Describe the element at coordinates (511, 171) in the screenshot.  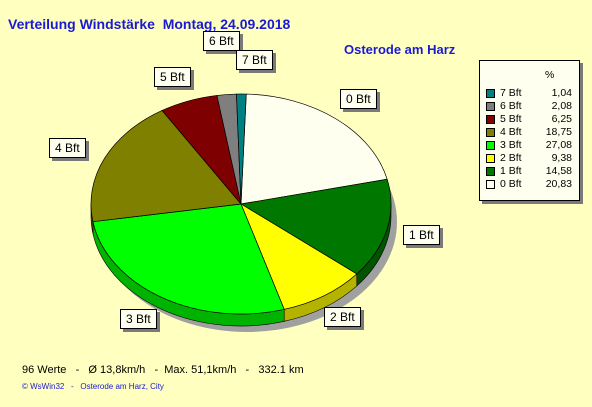
I see `legend-label: 1 Bft` at that location.